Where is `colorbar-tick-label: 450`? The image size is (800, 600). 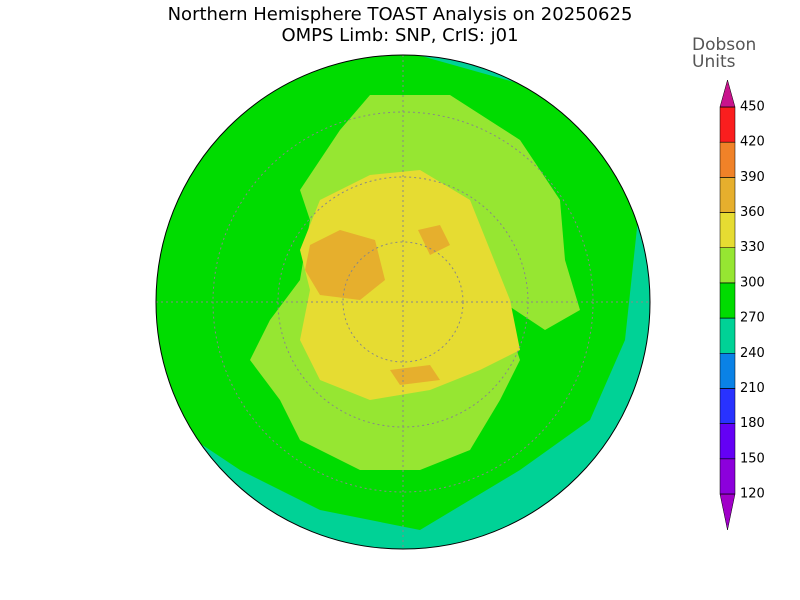
colorbar-tick-label: 450 is located at coordinates (752, 107).